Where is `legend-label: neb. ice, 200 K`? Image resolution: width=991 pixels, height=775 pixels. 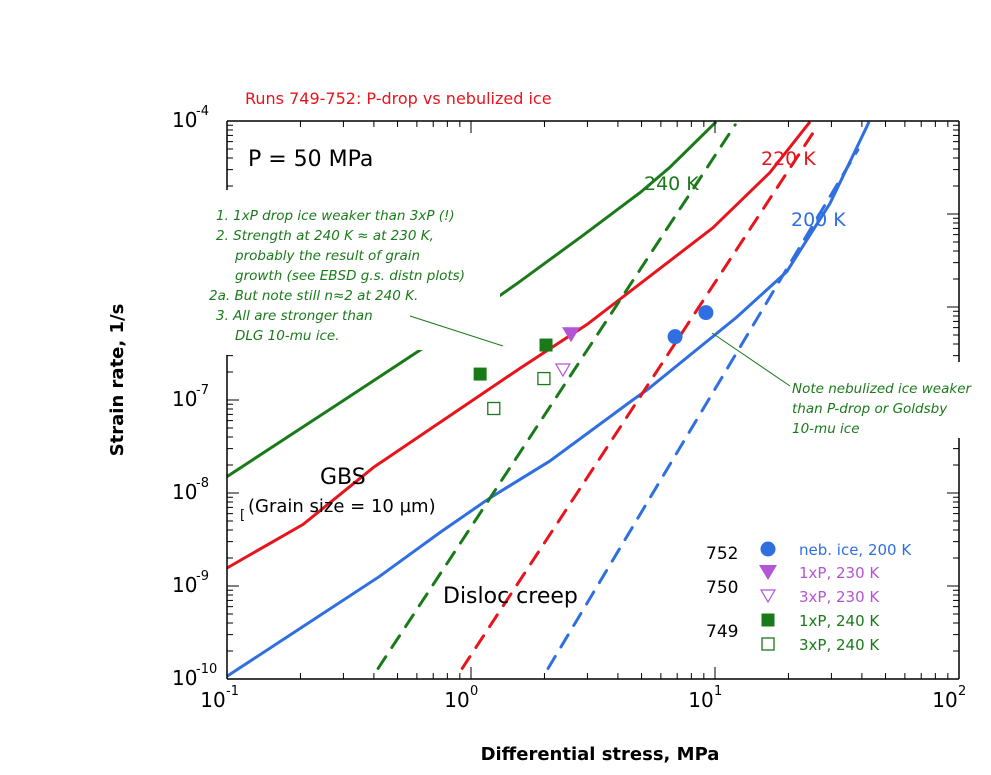 legend-label: neb. ice, 200 K is located at coordinates (855, 550).